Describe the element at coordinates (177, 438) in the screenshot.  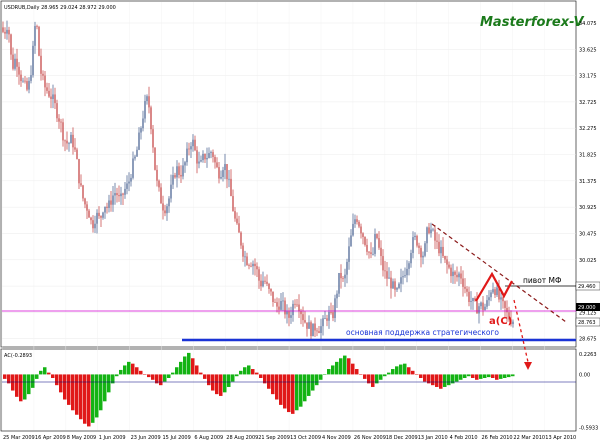
I see `time-tick-label: 15 Jul 2009` at that location.